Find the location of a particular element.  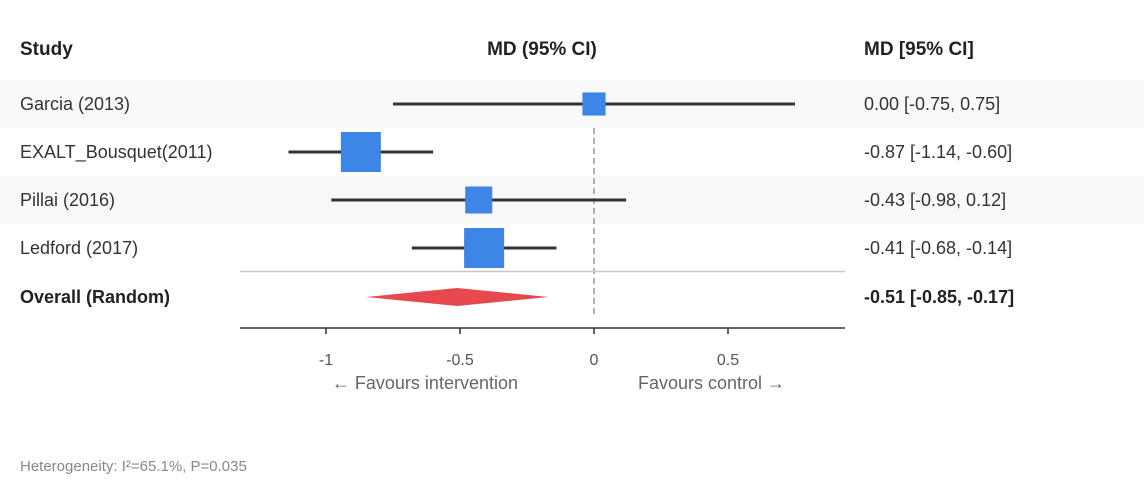

overall-row: Overall (Random) -0.51 [-0.85, -0.17] is located at coordinates (517, 297).